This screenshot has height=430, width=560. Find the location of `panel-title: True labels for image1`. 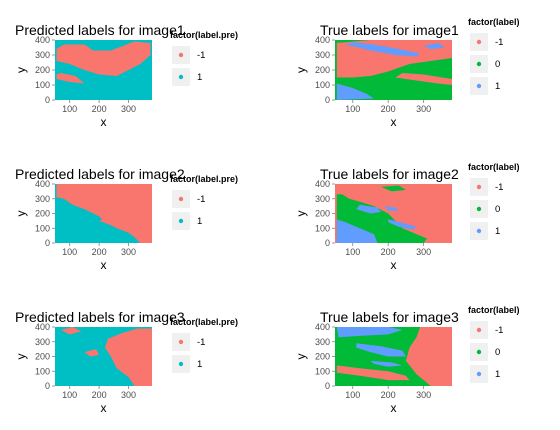

panel-title: True labels for image1 is located at coordinates (389, 30).